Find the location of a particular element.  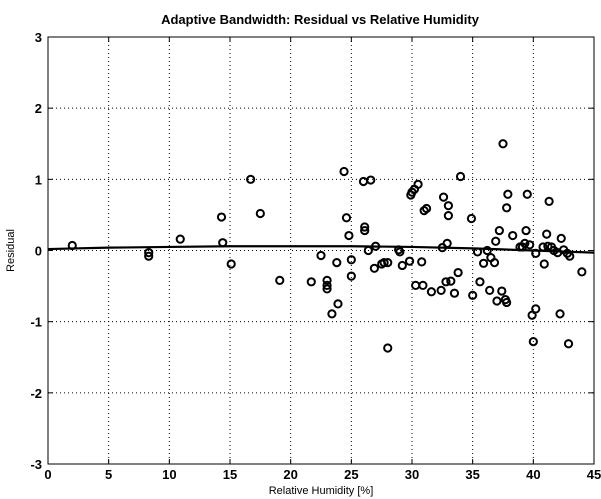

x-tick-label: 5 is located at coordinates (108, 474).